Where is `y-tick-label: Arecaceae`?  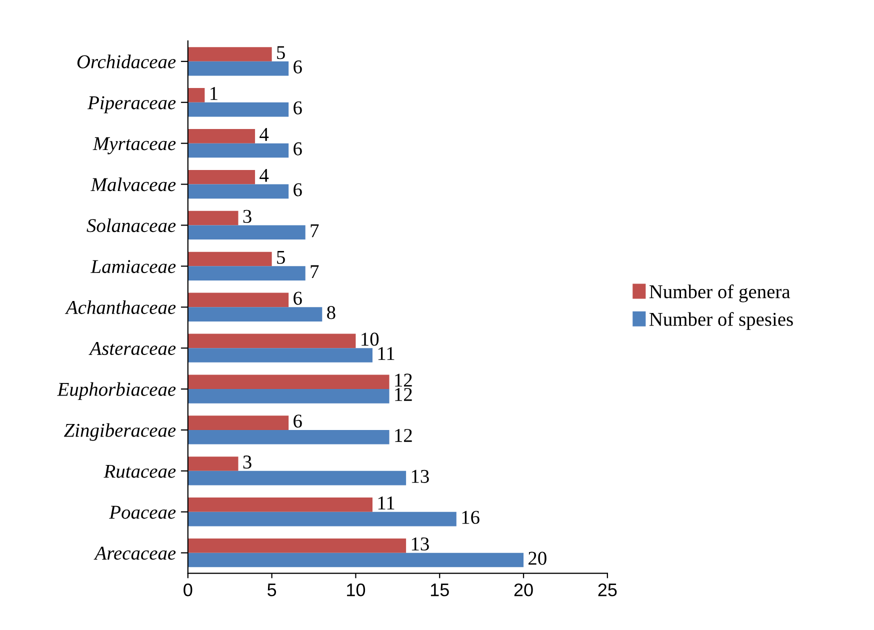
y-tick-label: Arecaceae is located at coordinates (135, 553).